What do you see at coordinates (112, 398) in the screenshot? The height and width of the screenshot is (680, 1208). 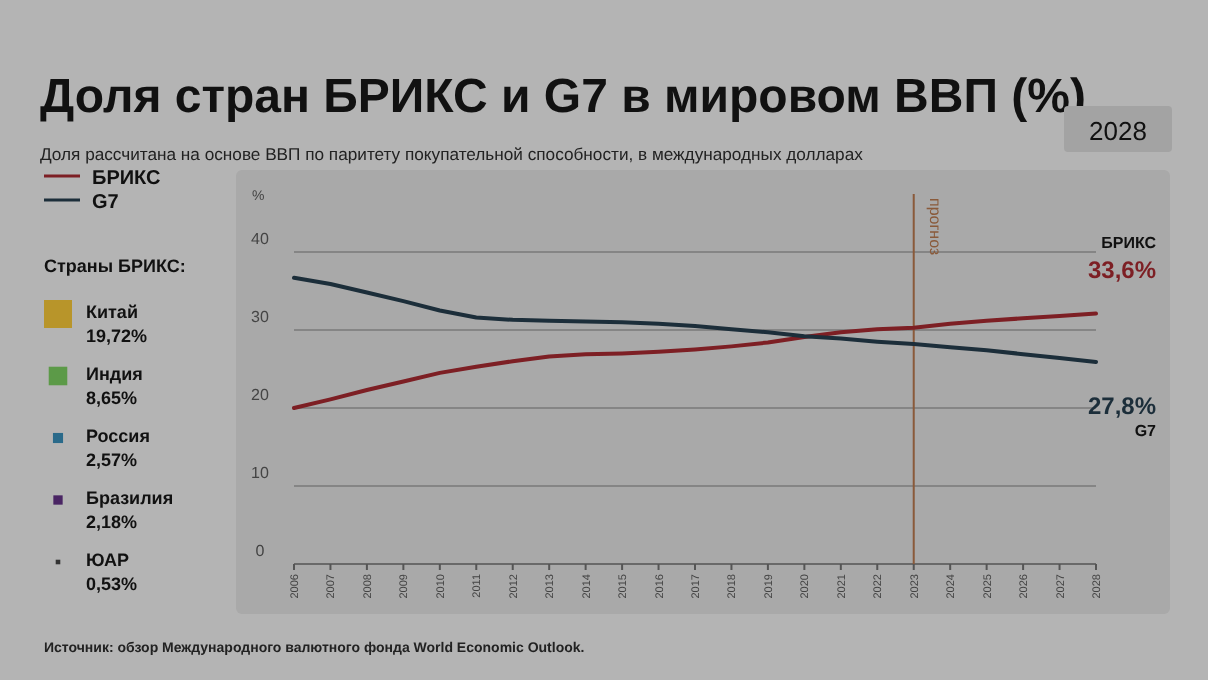 I see `data-label: 8,65%` at bounding box center [112, 398].